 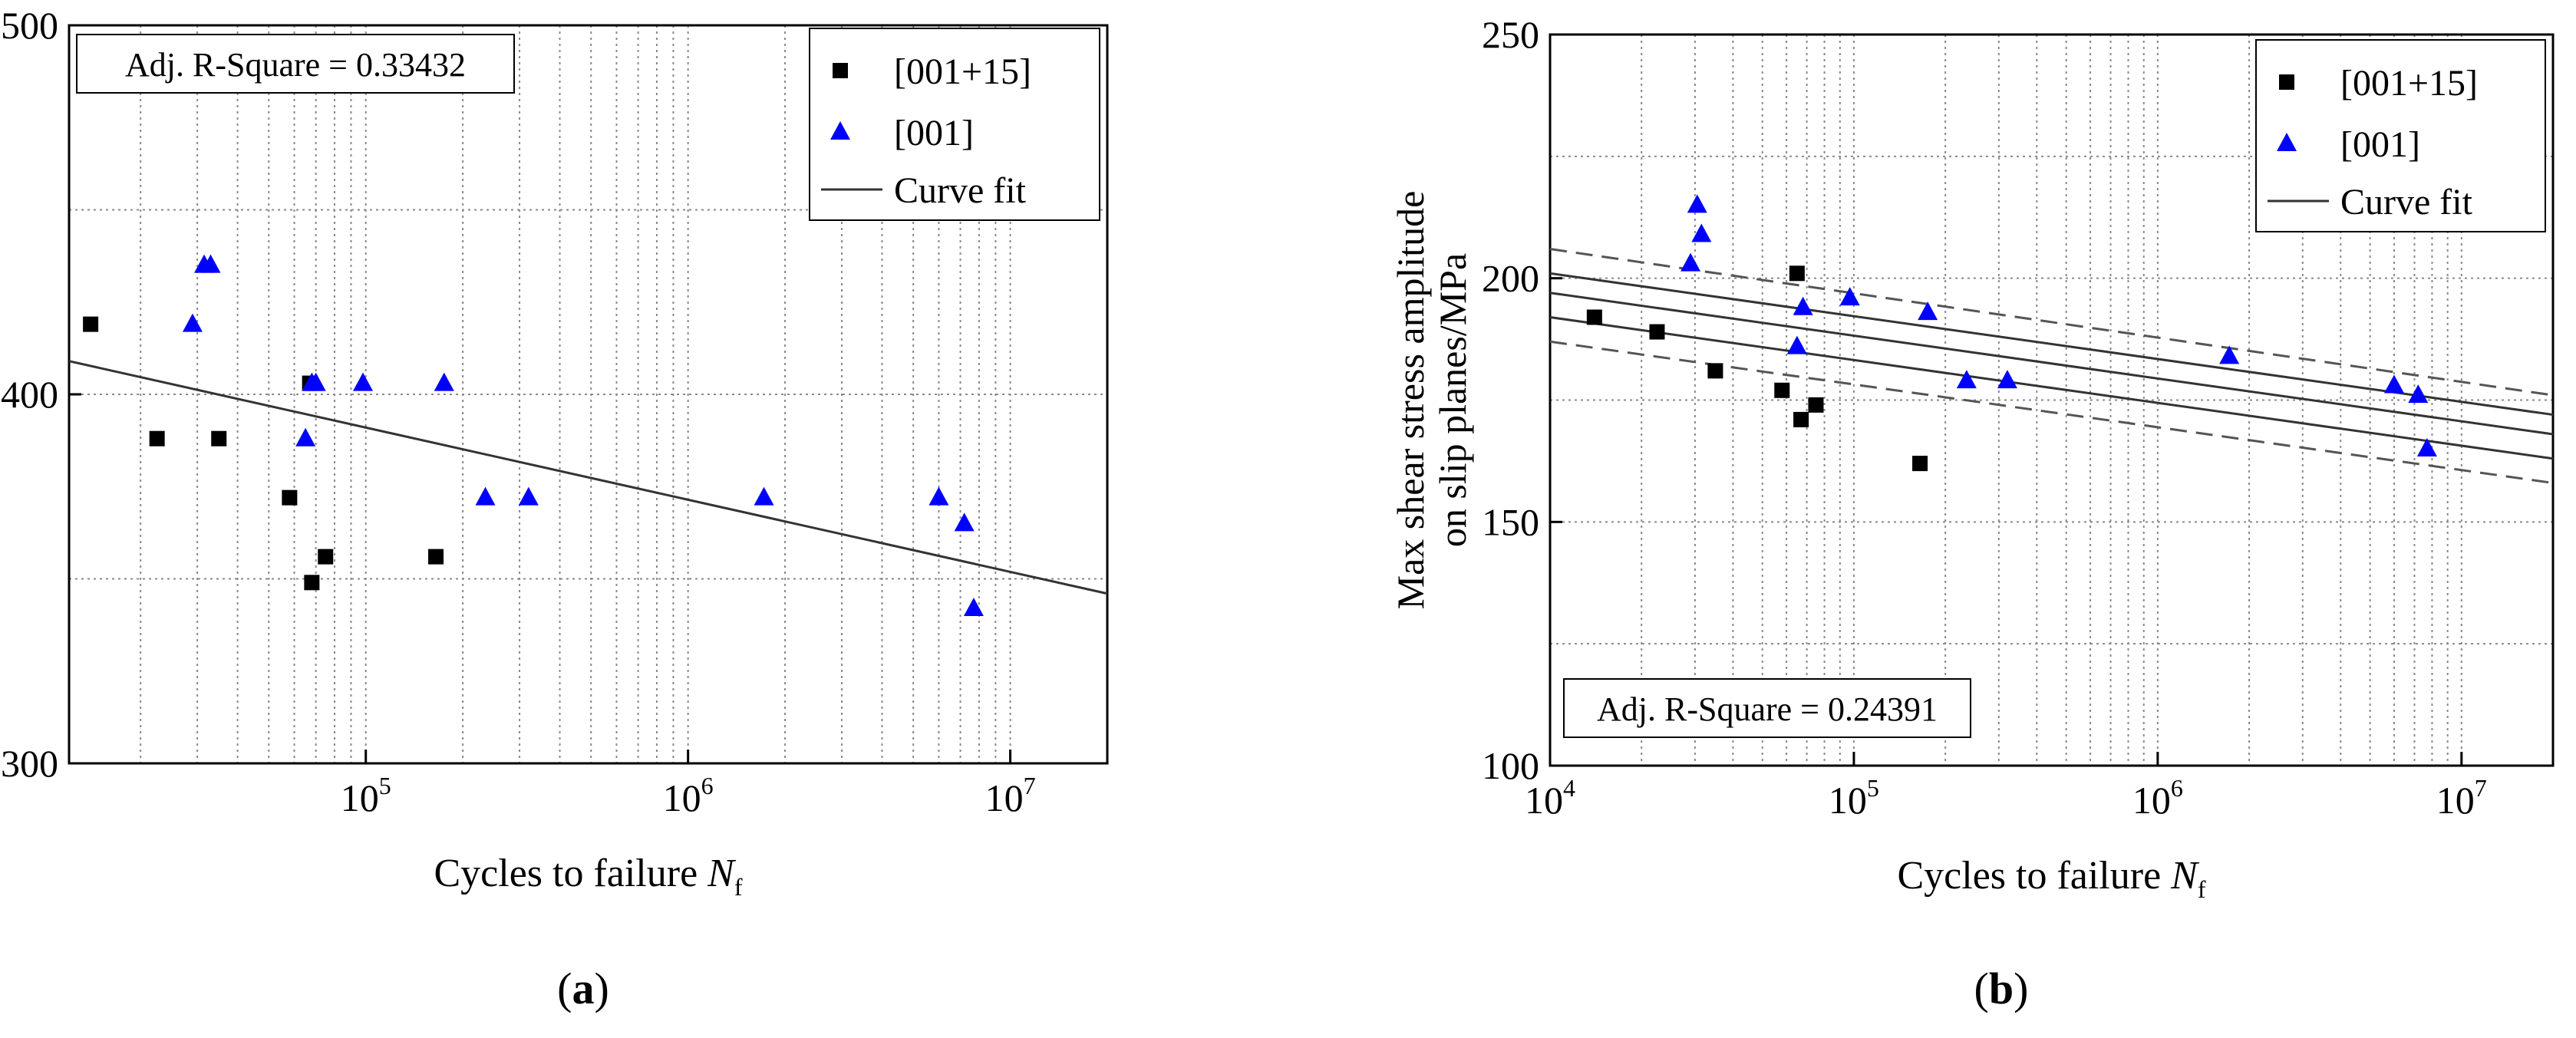 What do you see at coordinates (1510, 521) in the screenshot?
I see `y-tick-label: 150` at bounding box center [1510, 521].